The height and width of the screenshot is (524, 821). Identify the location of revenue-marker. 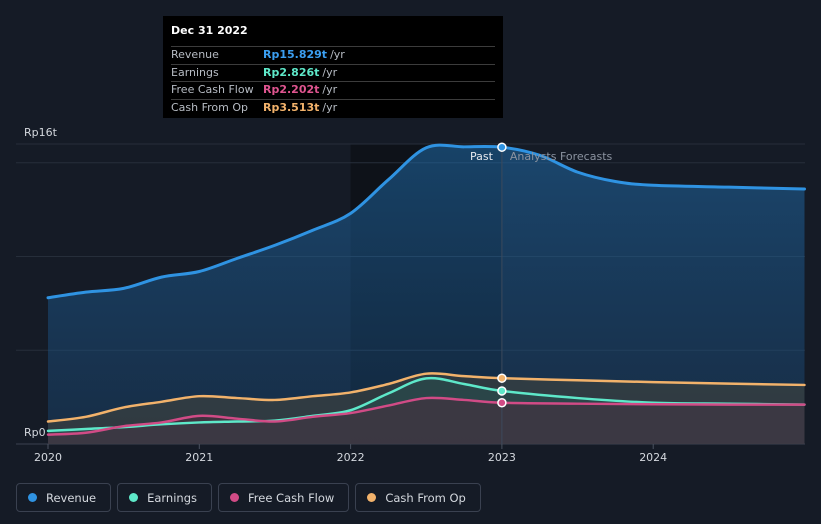
(502, 147).